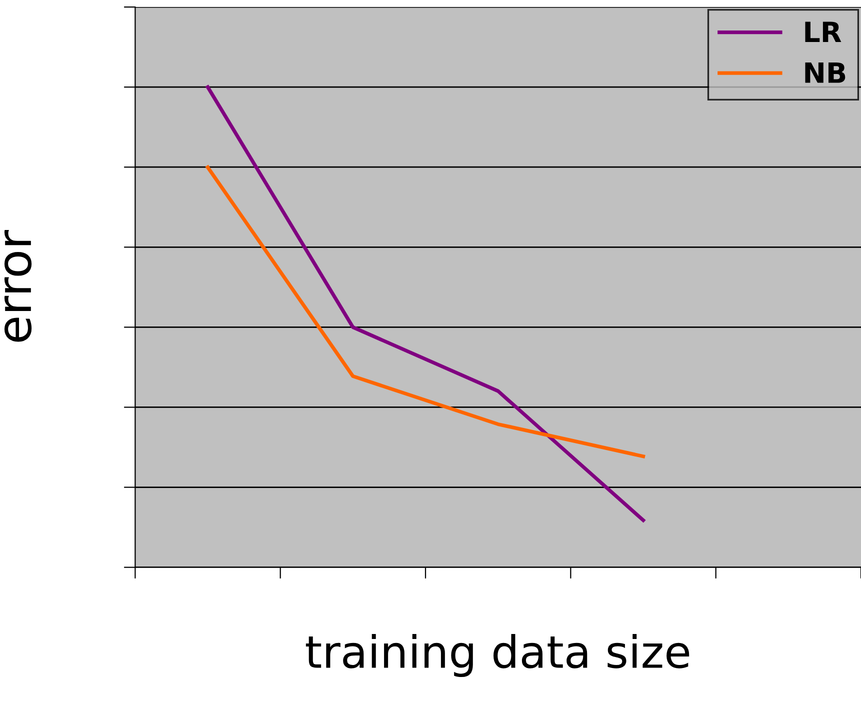 This screenshot has width=861, height=703. I want to click on legend-label: LR, so click(823, 32).